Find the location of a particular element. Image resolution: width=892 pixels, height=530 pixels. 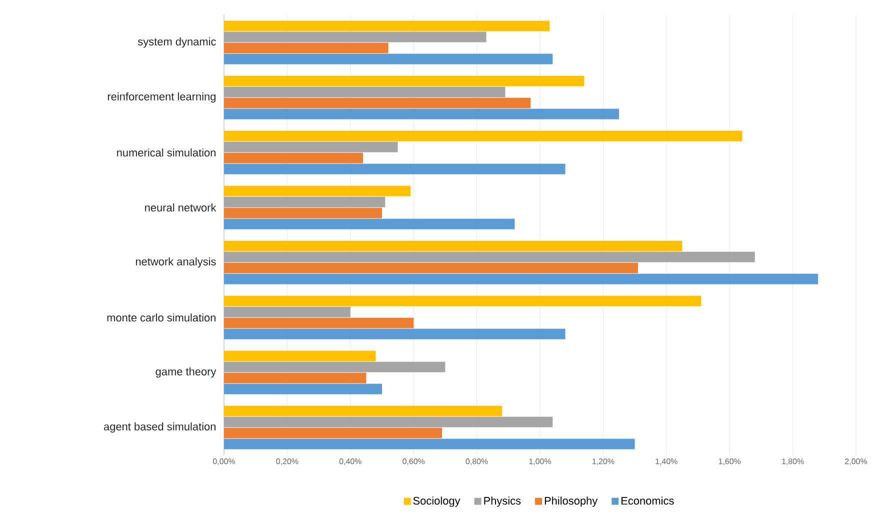

legend-label: Philosophy is located at coordinates (571, 501).